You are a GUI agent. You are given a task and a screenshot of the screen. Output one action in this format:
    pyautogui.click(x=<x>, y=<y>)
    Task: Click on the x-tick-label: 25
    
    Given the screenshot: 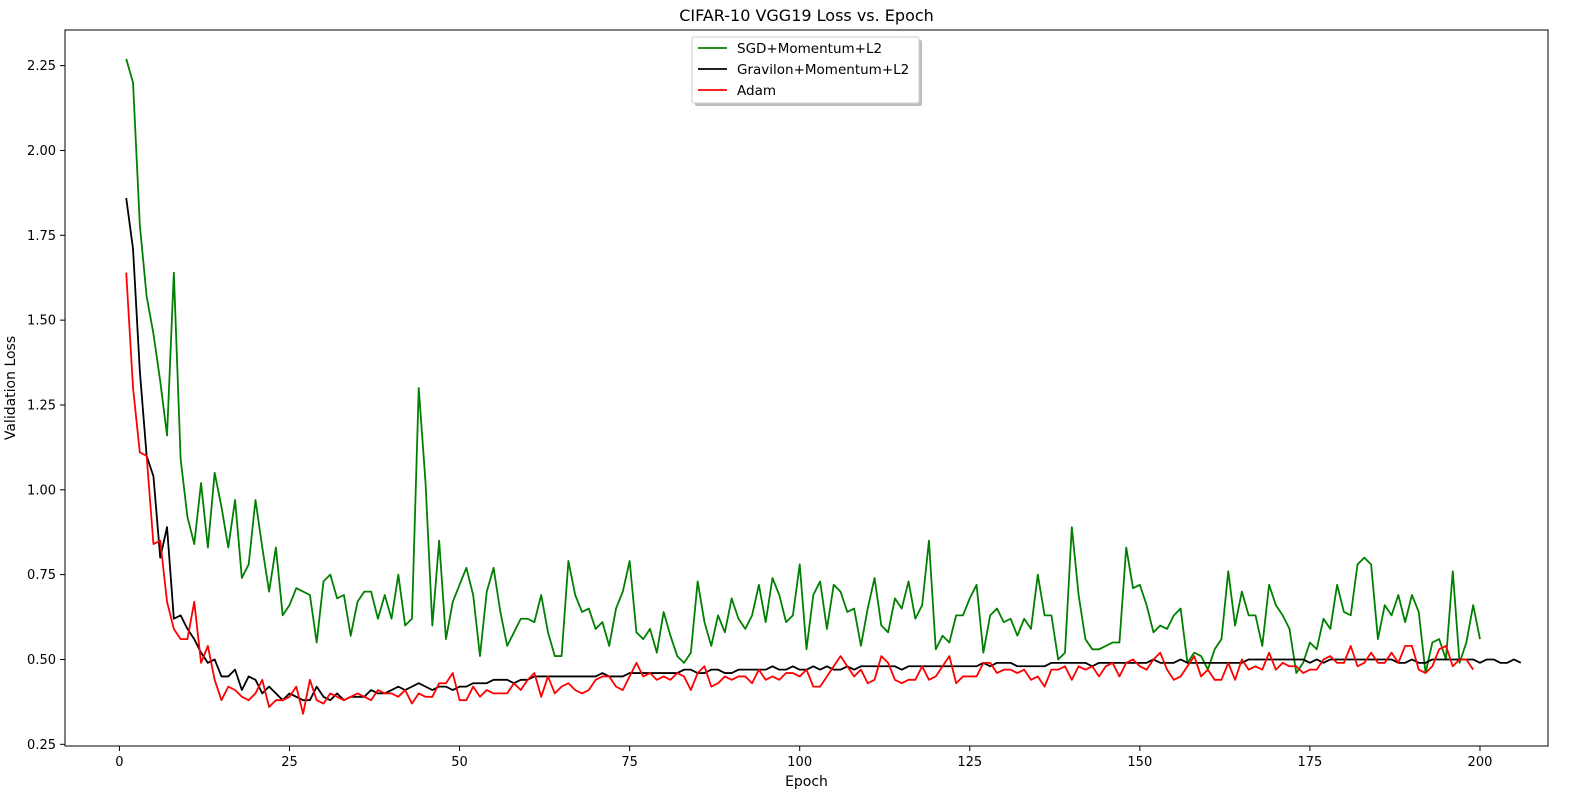 What is the action you would take?
    pyautogui.click(x=289, y=762)
    